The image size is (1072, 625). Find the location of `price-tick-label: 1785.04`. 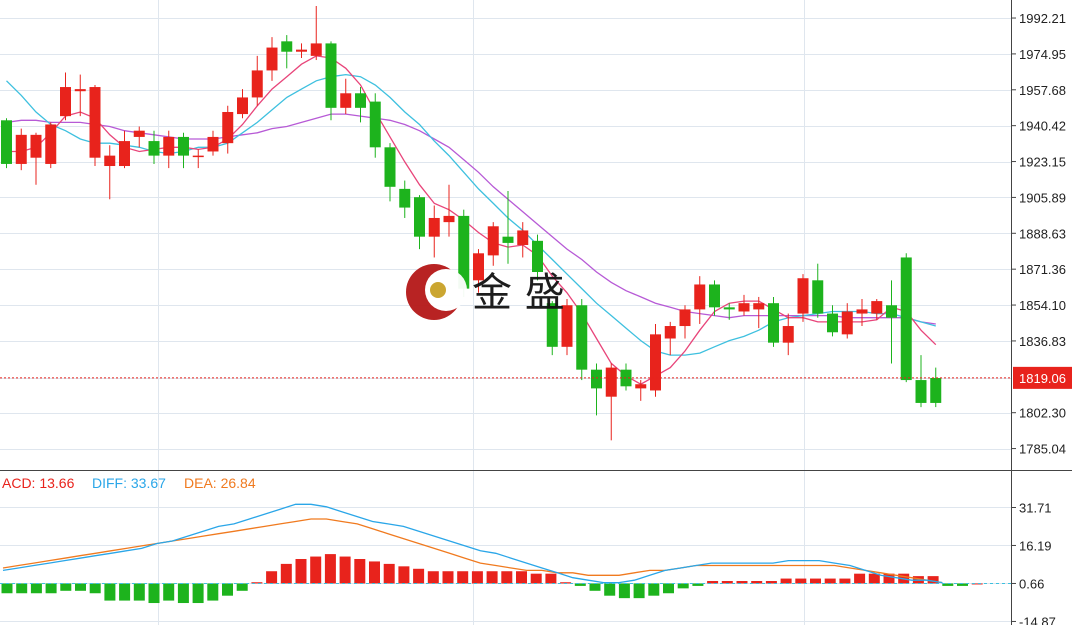

price-tick-label: 1785.04 is located at coordinates (1042, 449).